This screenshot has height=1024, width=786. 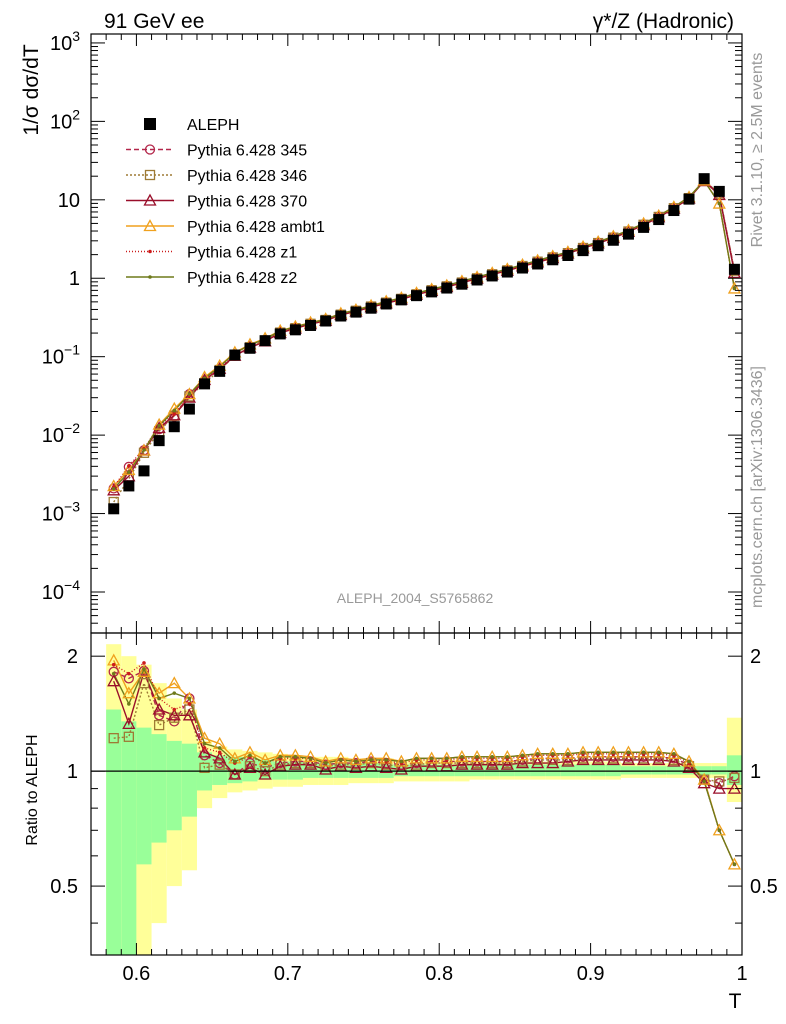 I want to click on x-tick-label: 0.9, so click(x=591, y=974).